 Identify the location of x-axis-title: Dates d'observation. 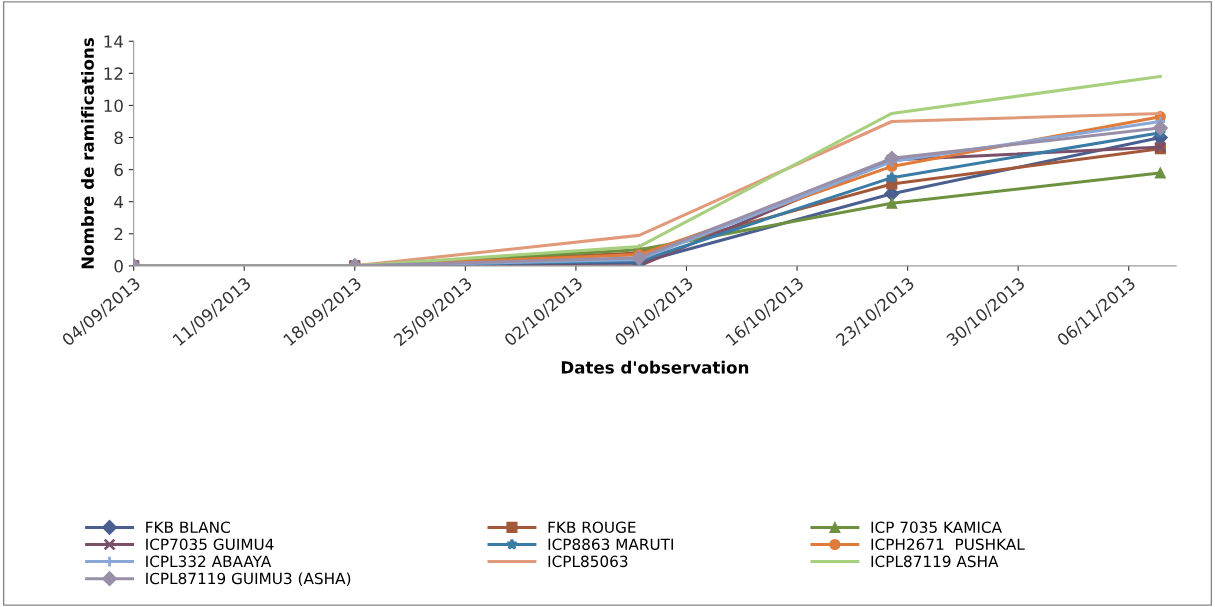
(655, 367).